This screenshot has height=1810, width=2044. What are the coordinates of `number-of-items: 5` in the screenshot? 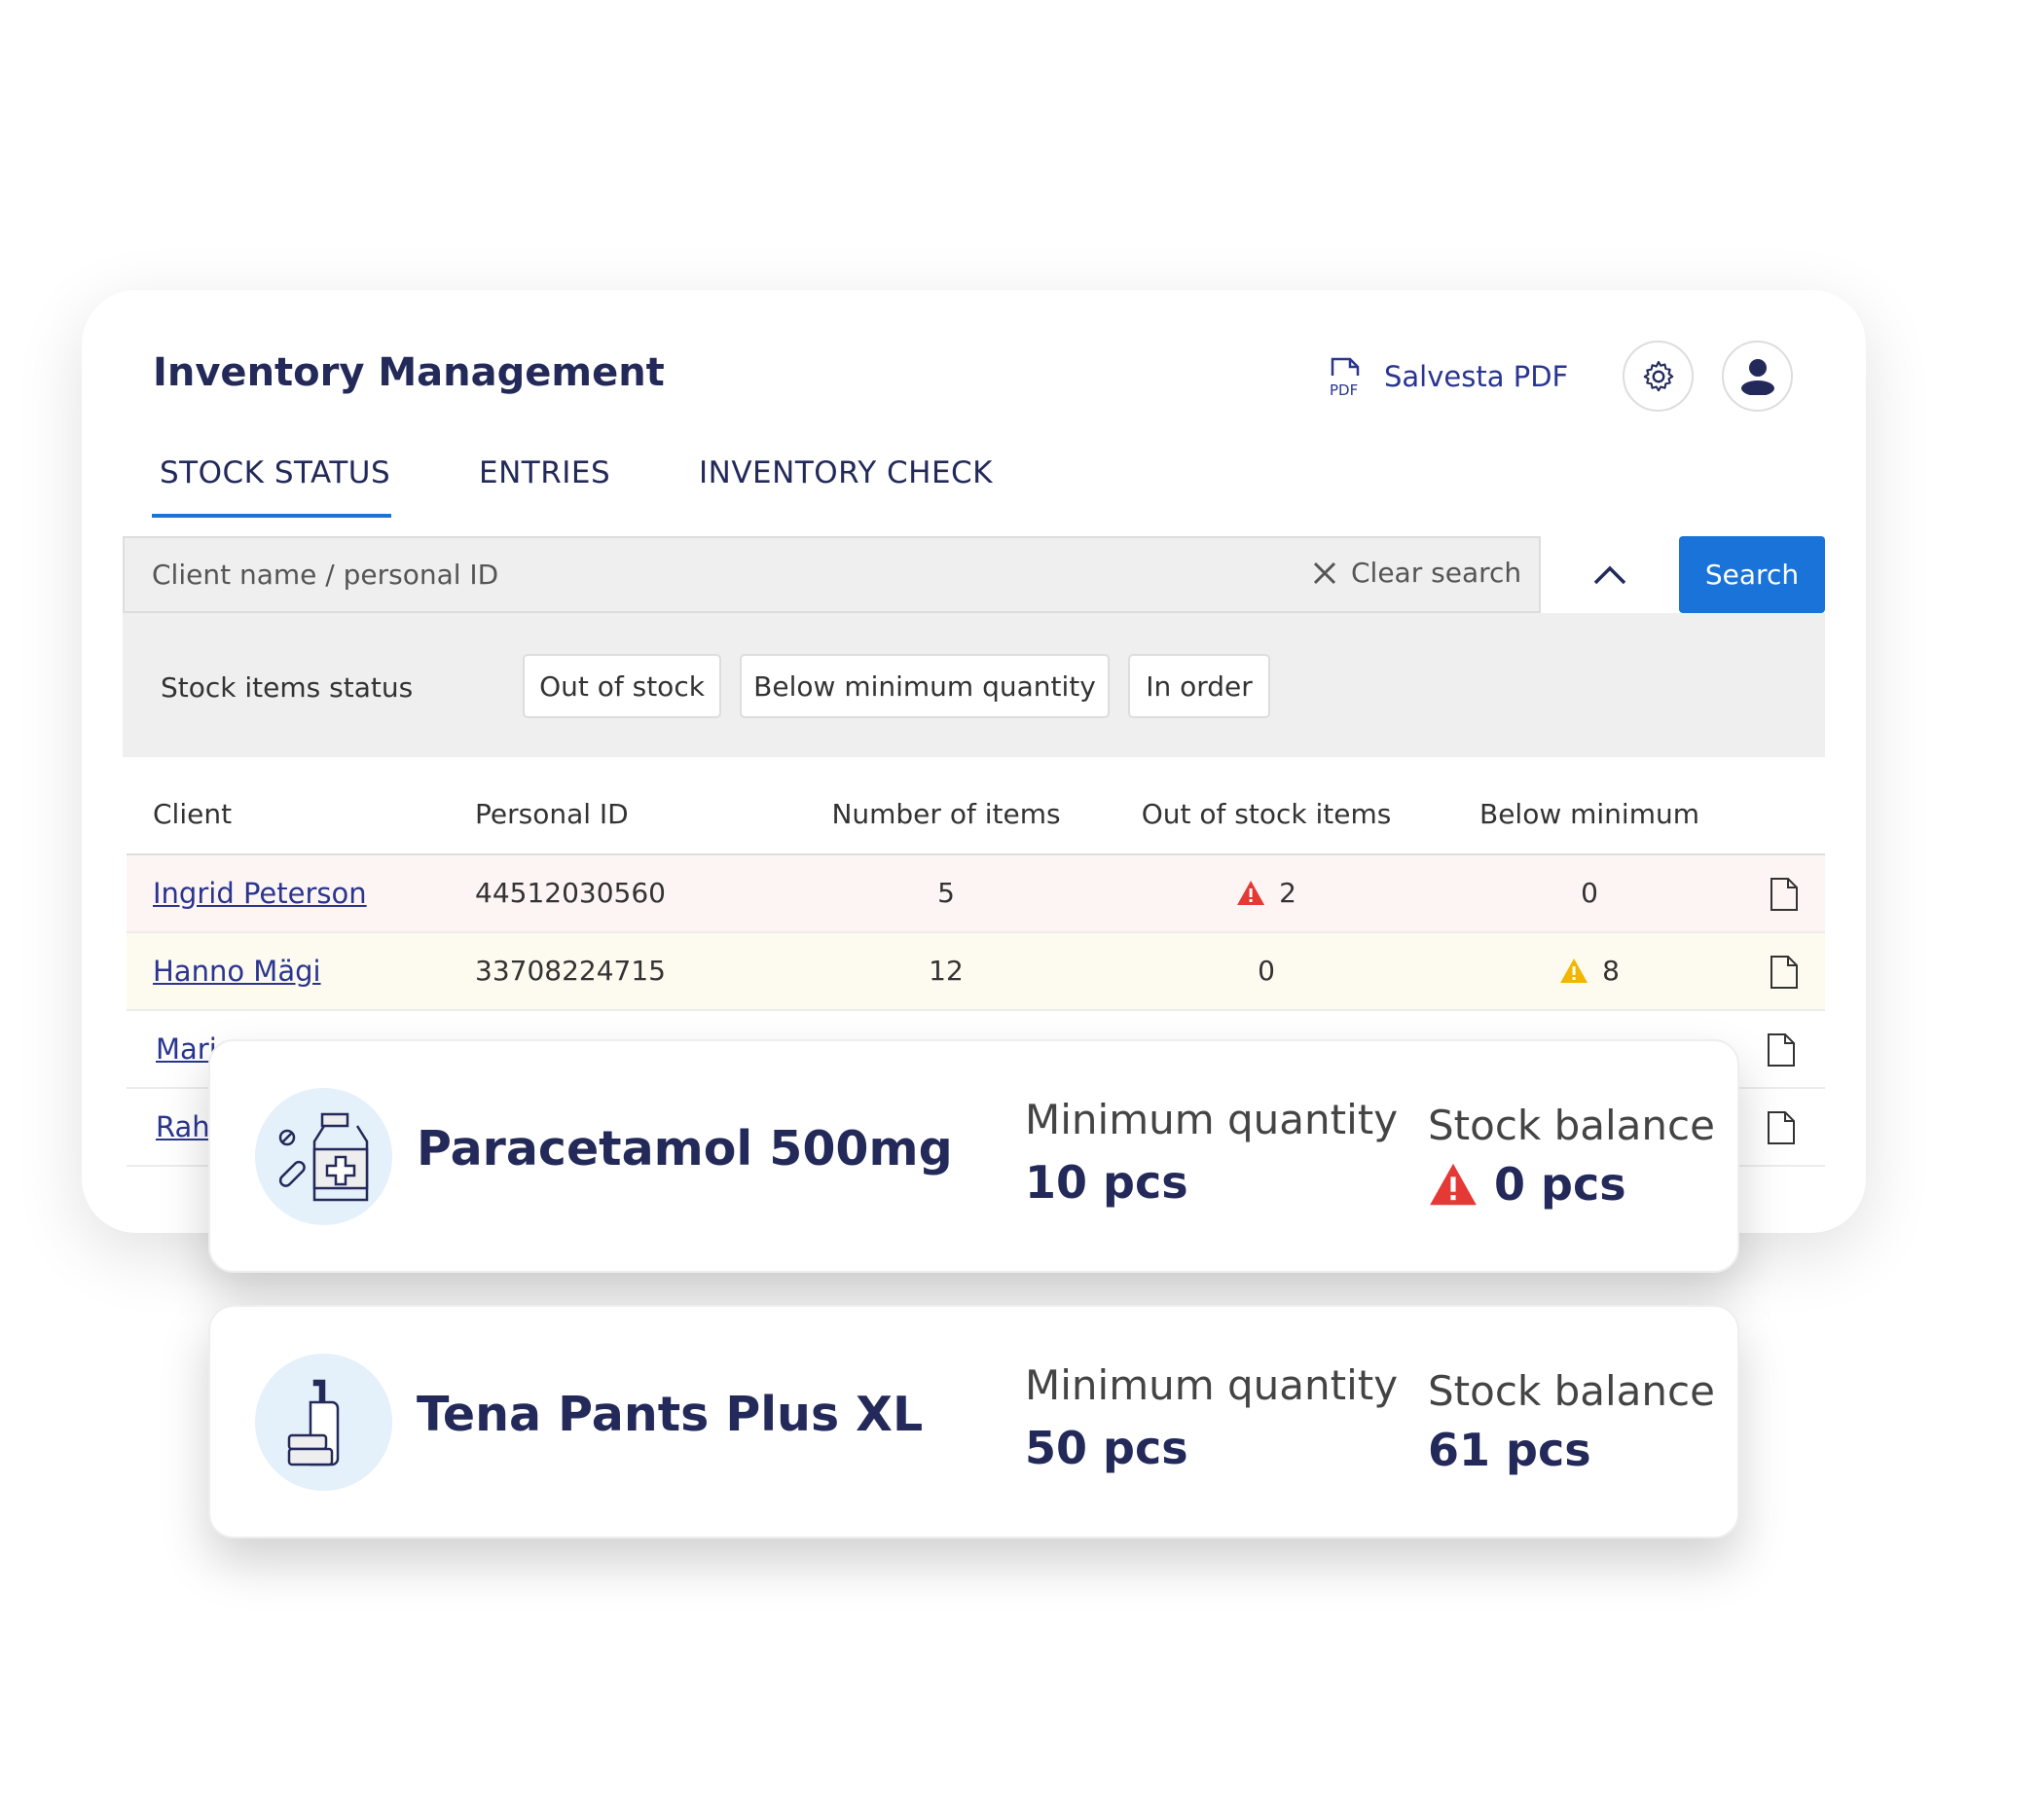 It's located at (946, 893).